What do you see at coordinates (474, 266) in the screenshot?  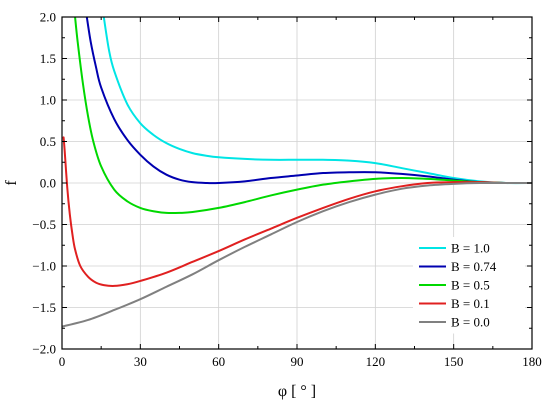 I see `legend-label-1: B = 0.74` at bounding box center [474, 266].